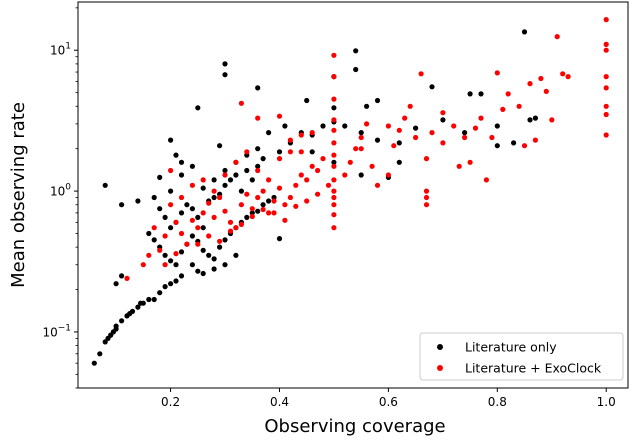  What do you see at coordinates (521, 356) in the screenshot?
I see `legend: Literature only Literature + ExoClock` at bounding box center [521, 356].